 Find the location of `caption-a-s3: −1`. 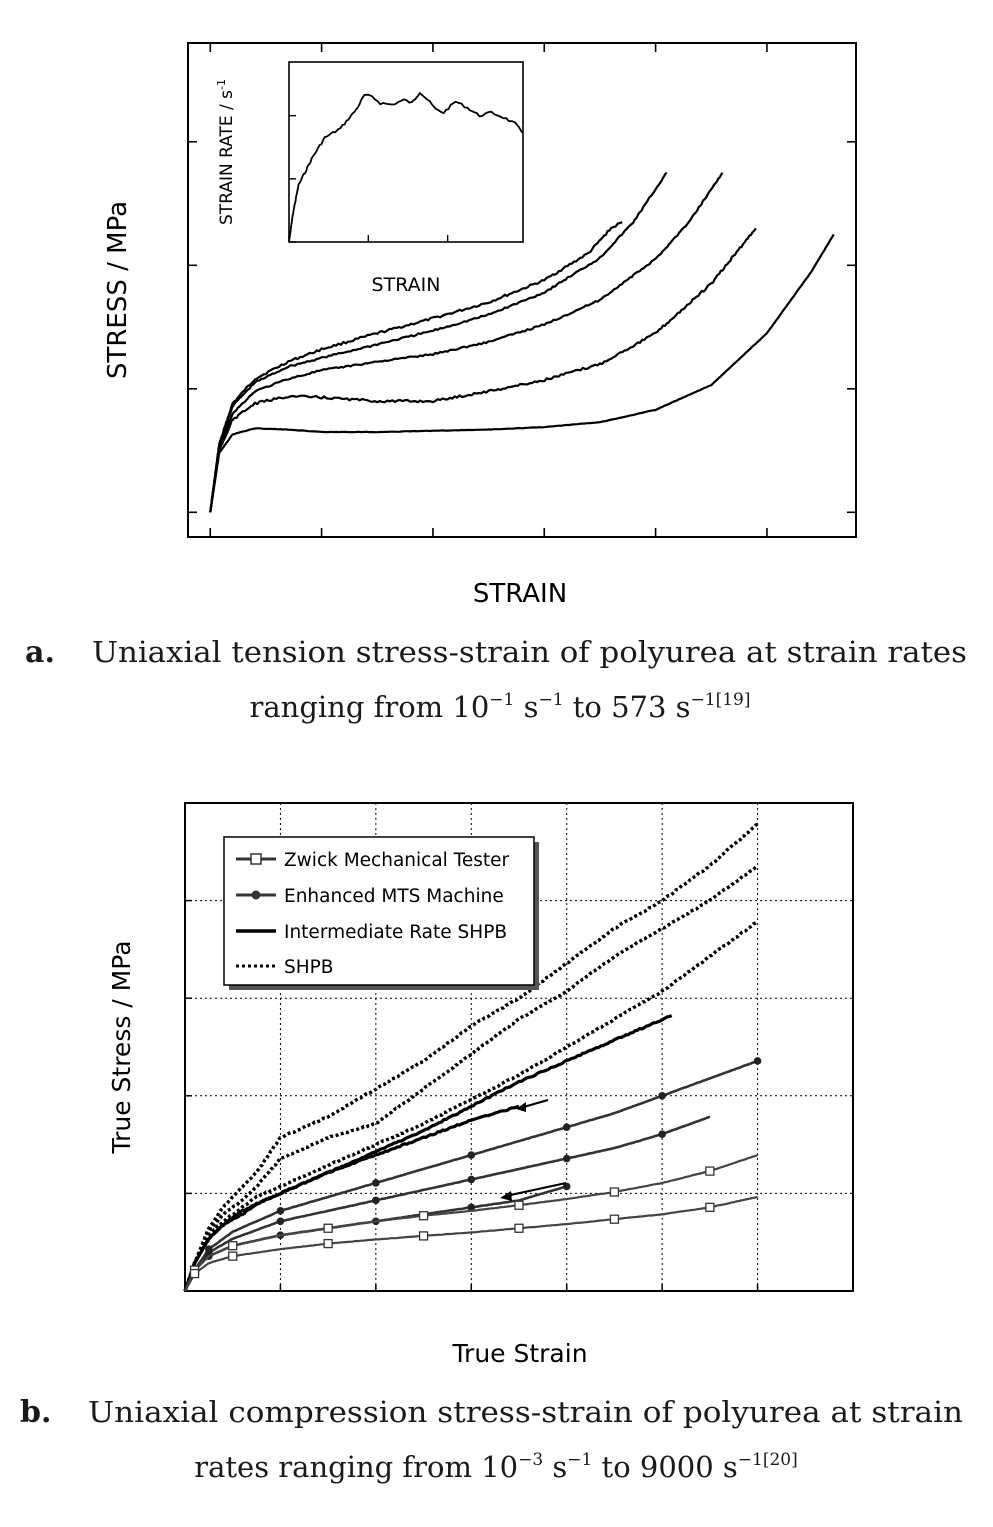

caption-a-s3: −1 is located at coordinates (703, 700).